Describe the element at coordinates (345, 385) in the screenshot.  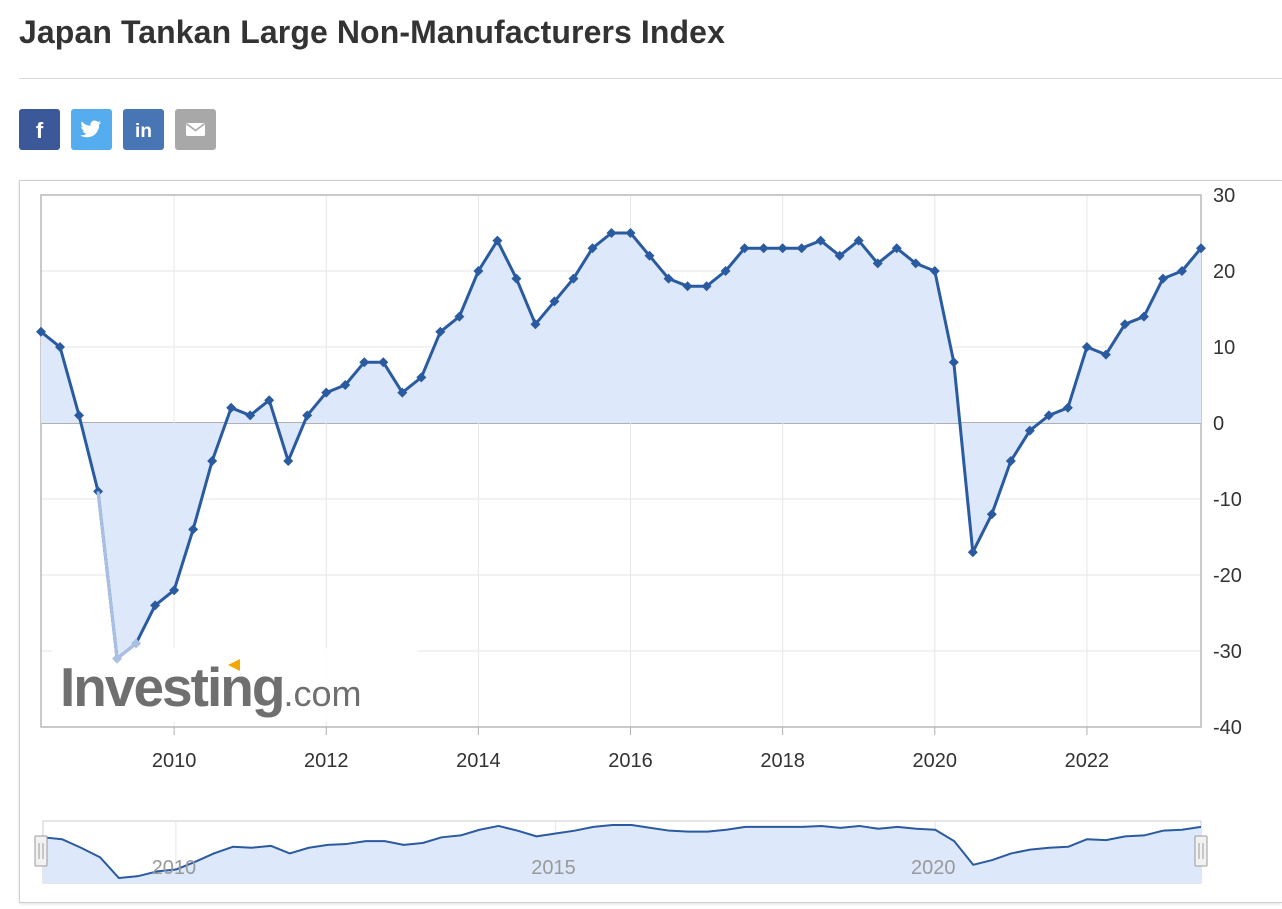
I see `data-point: 5` at that location.